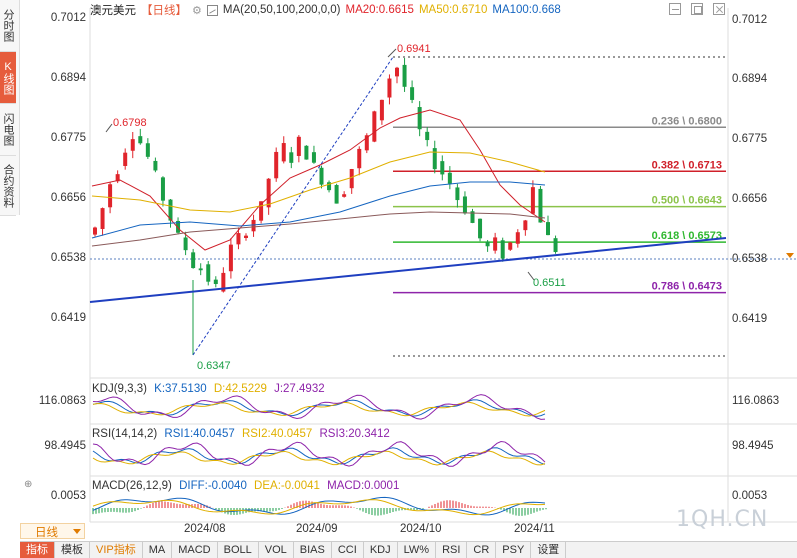 The height and width of the screenshot is (558, 797). I want to click on tab-flash: 闪电图, so click(8, 130).